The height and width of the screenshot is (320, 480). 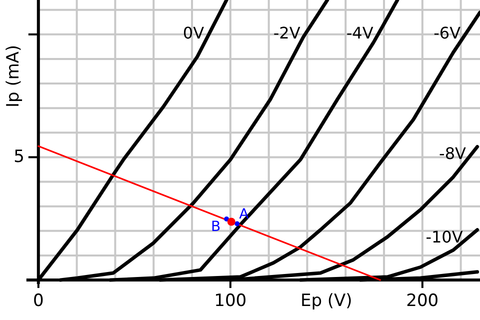 What do you see at coordinates (19, 156) in the screenshot?
I see `annotation: 5` at bounding box center [19, 156].